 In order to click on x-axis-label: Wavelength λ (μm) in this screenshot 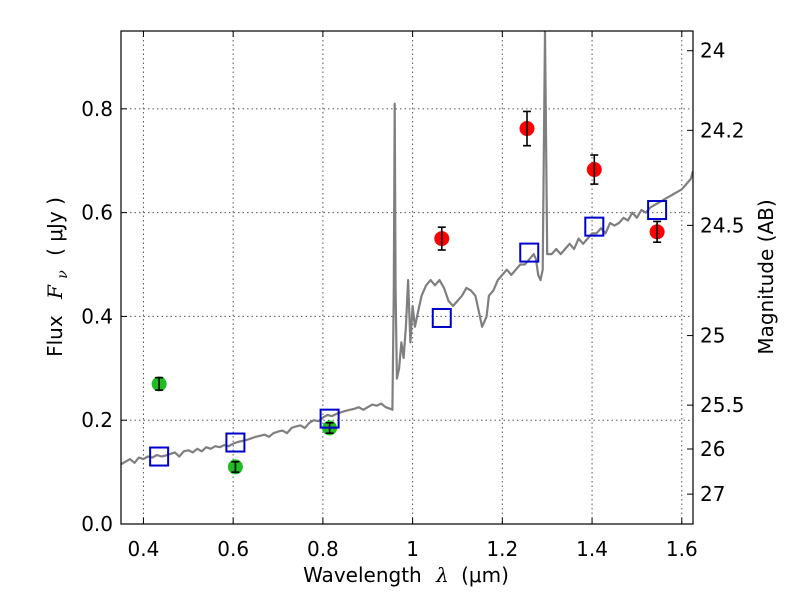, I will do `click(406, 575)`.